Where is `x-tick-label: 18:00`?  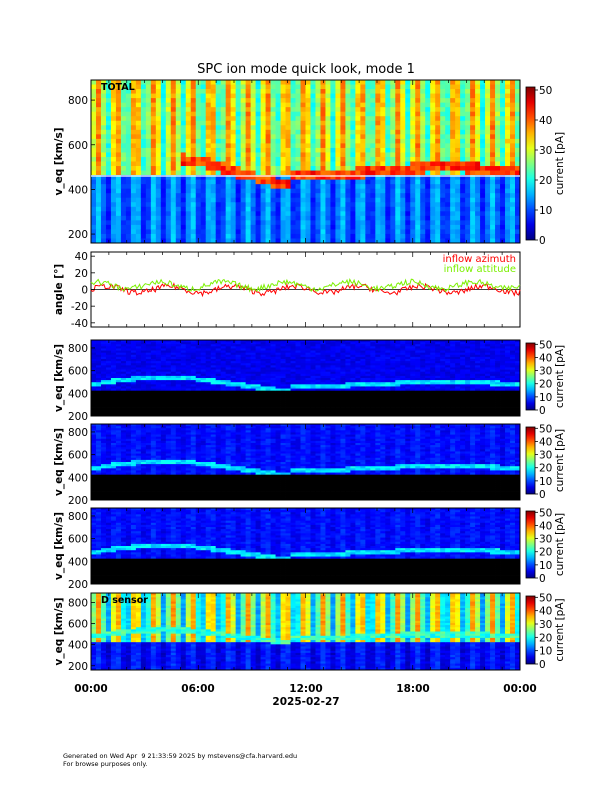 x-tick-label: 18:00 is located at coordinates (412, 689).